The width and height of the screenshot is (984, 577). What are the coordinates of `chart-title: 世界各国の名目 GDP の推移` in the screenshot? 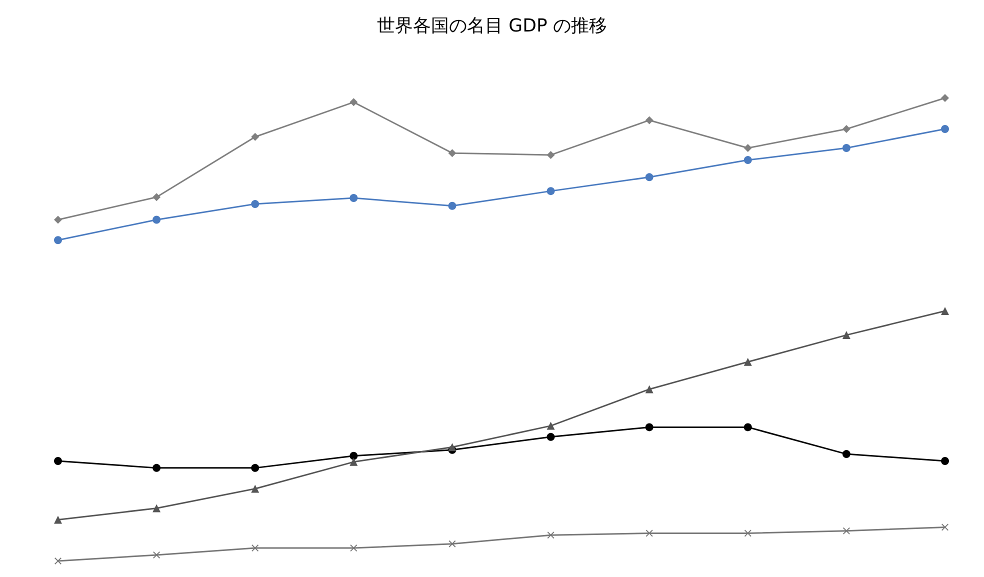 It's located at (492, 26).